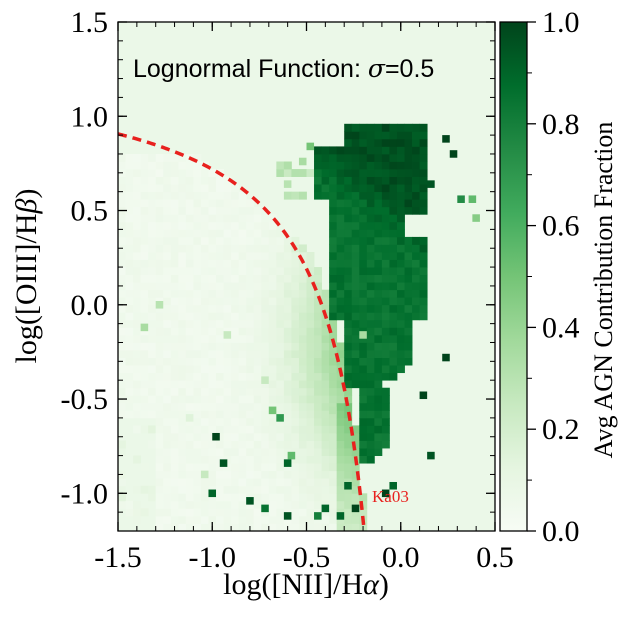 The height and width of the screenshot is (617, 631). Describe the element at coordinates (390, 496) in the screenshot. I see `ka03-label: Ka03` at that location.